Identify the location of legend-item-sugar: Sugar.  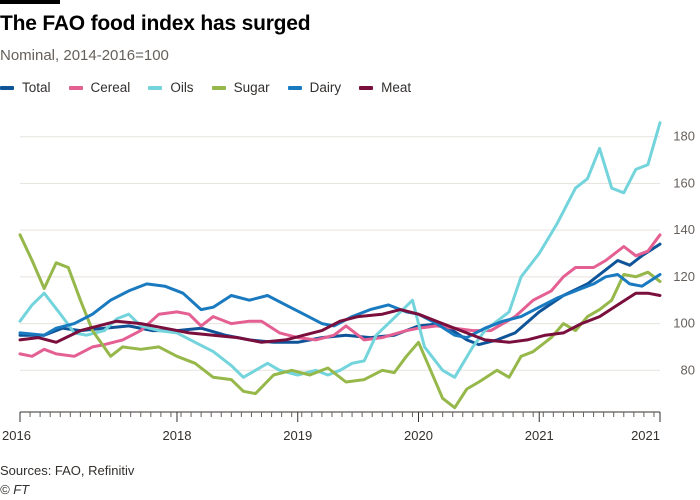
(240, 87).